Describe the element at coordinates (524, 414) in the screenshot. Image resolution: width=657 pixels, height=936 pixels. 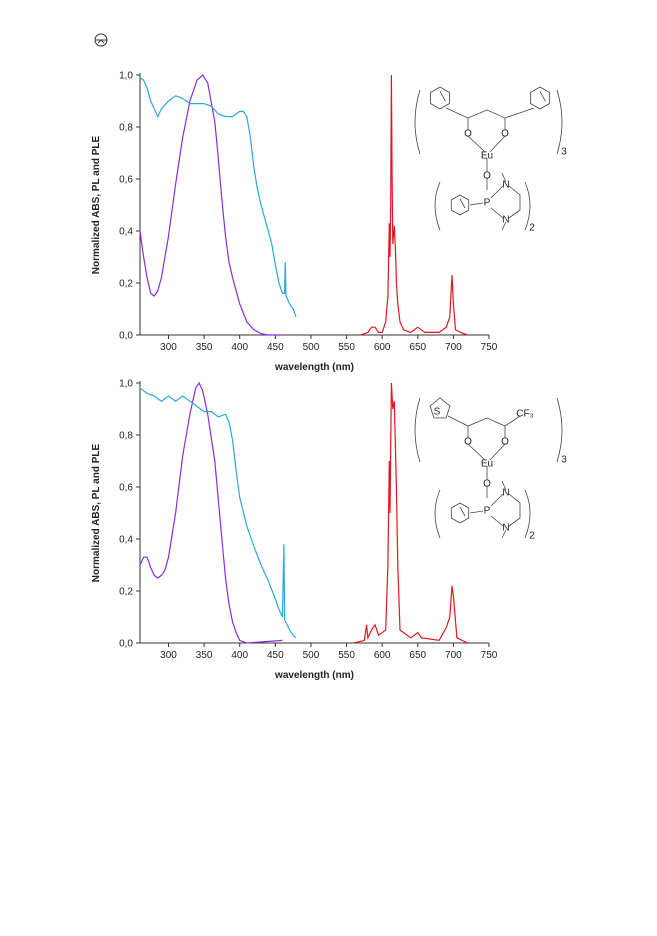
I see `structure-label: CF₃` at that location.